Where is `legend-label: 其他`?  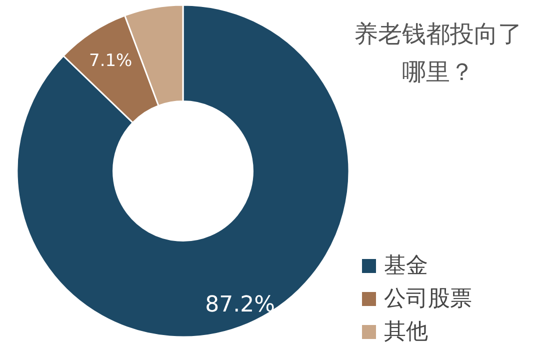
legend-label: 其他 is located at coordinates (406, 332).